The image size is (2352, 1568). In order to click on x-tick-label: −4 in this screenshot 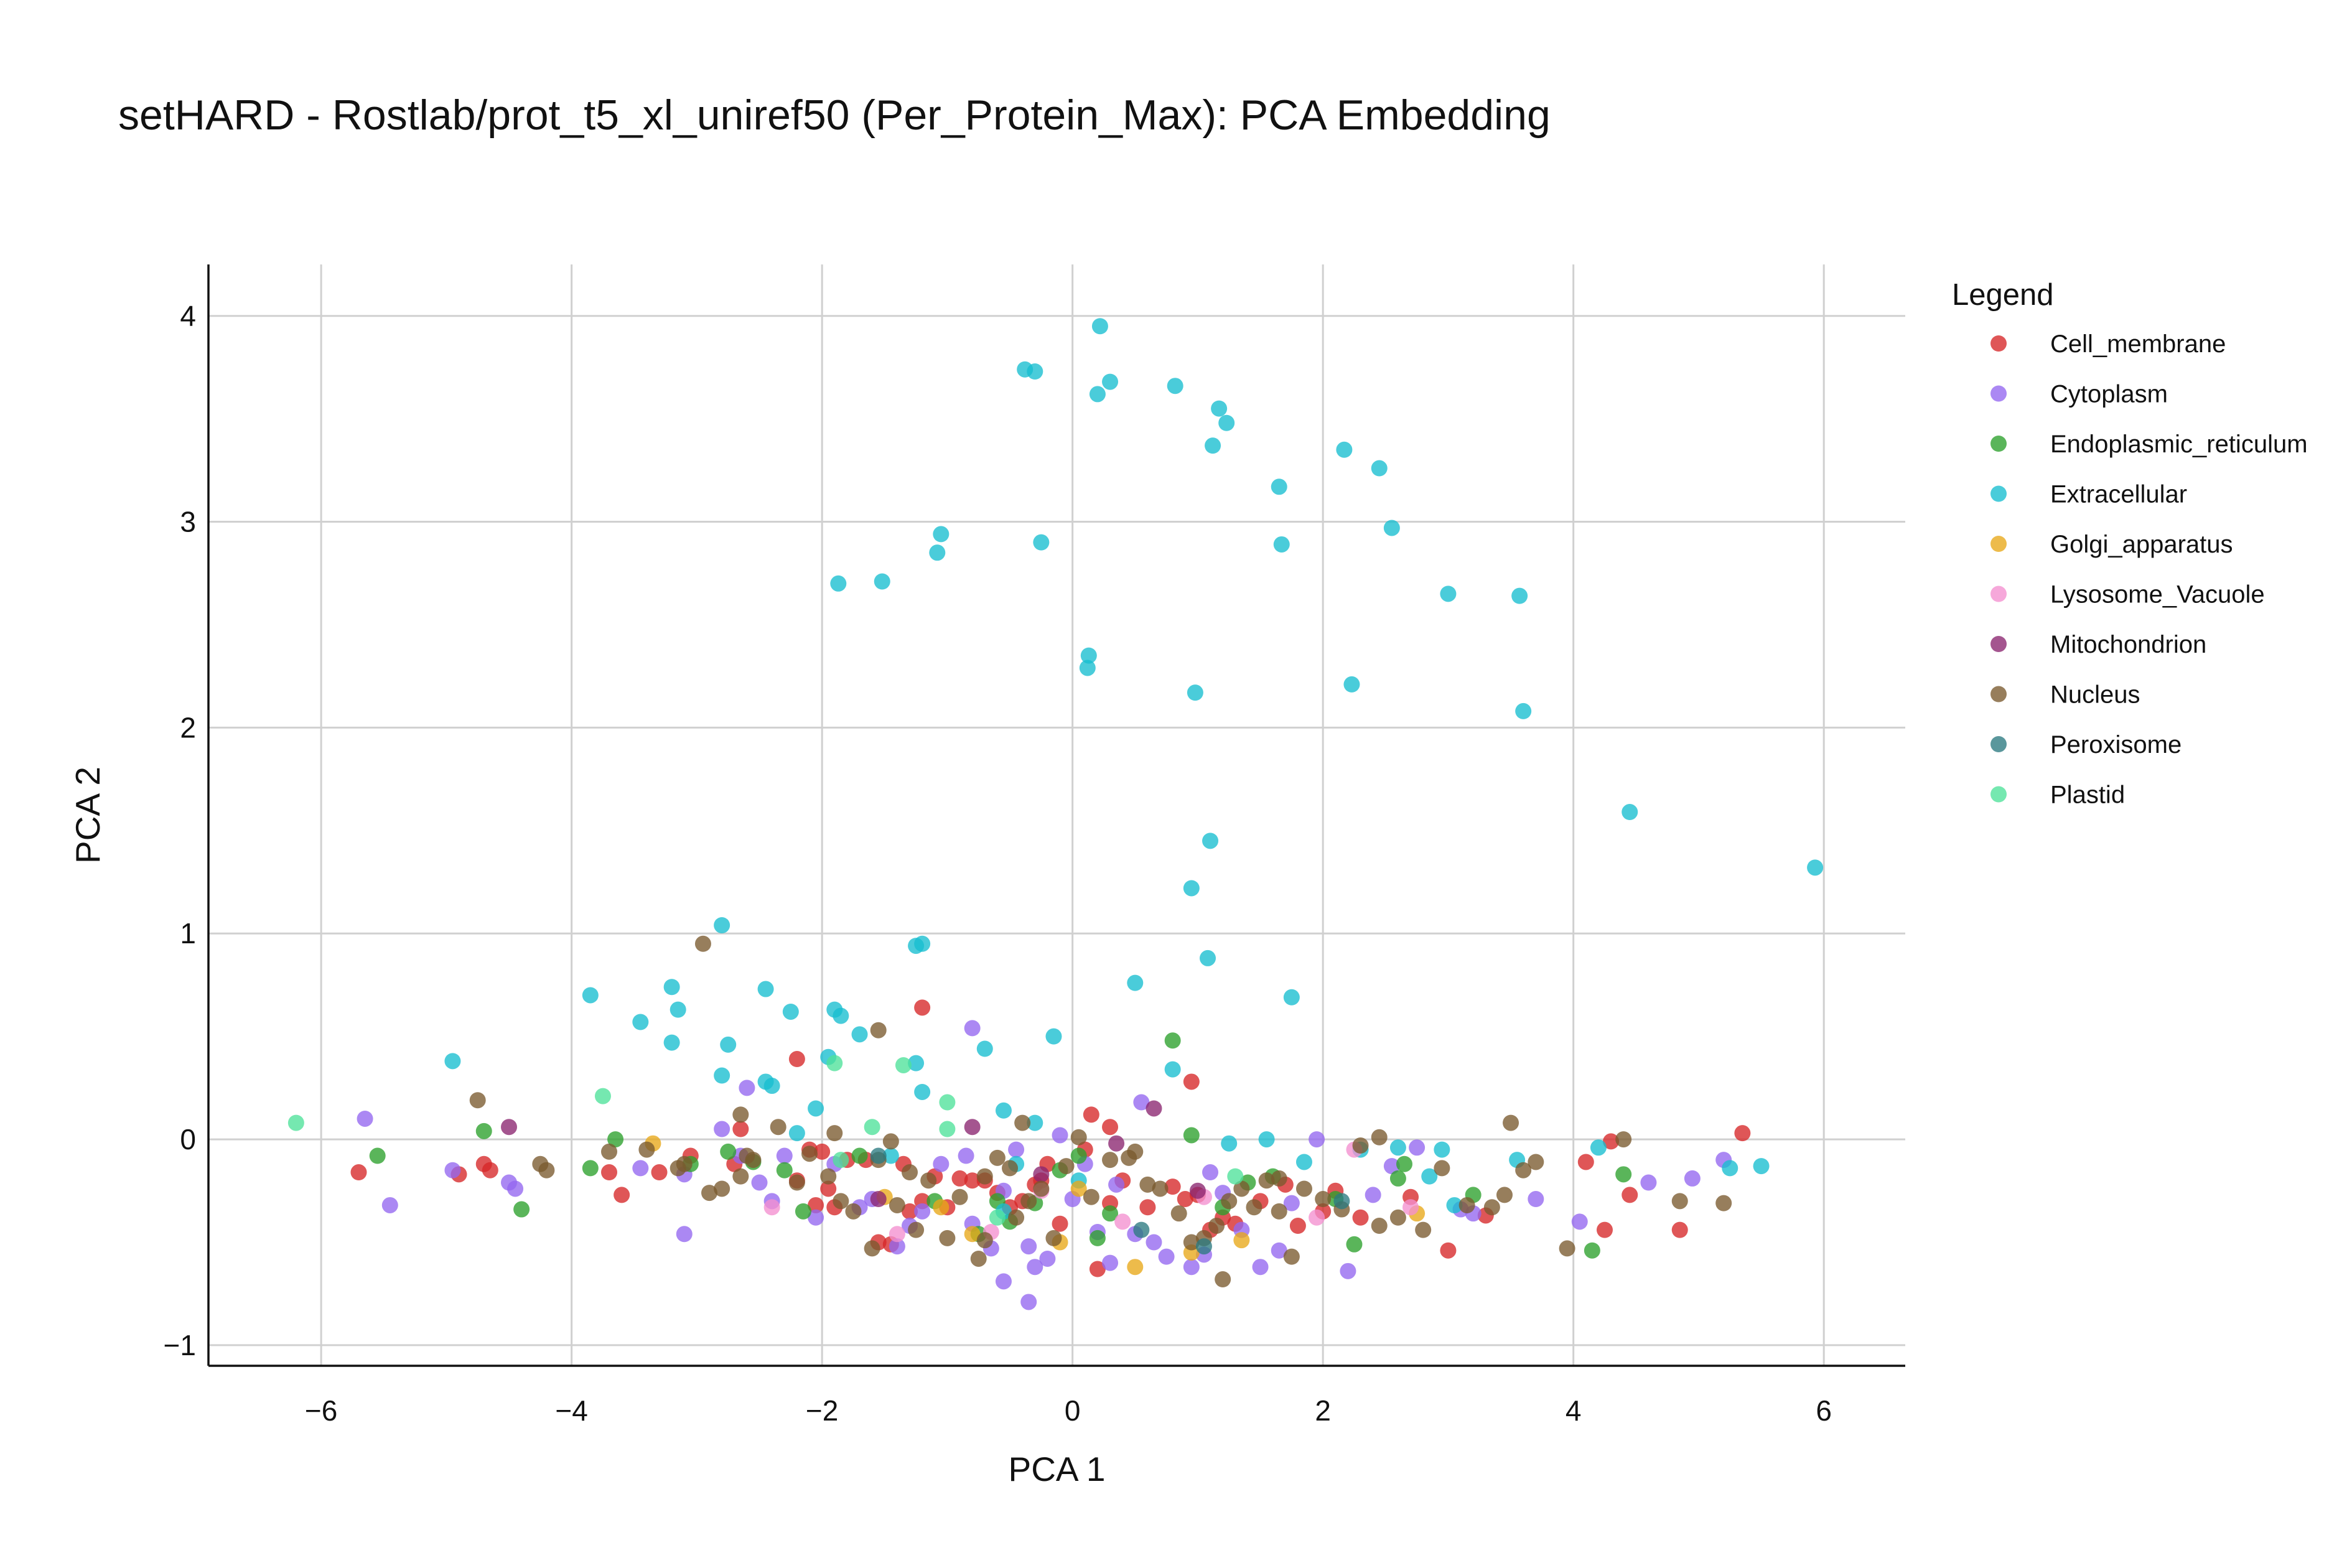, I will do `click(571, 1410)`.